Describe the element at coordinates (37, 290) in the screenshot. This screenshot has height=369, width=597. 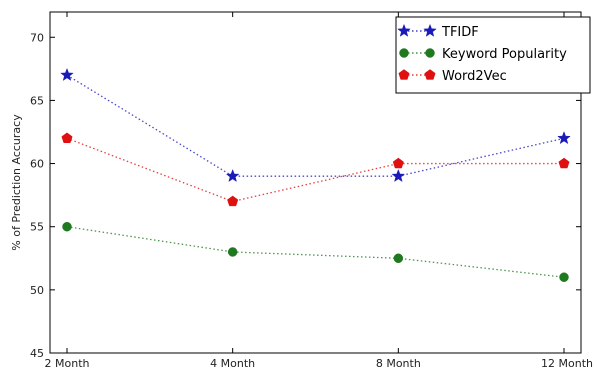
I see `y-tick-label: 50` at that location.